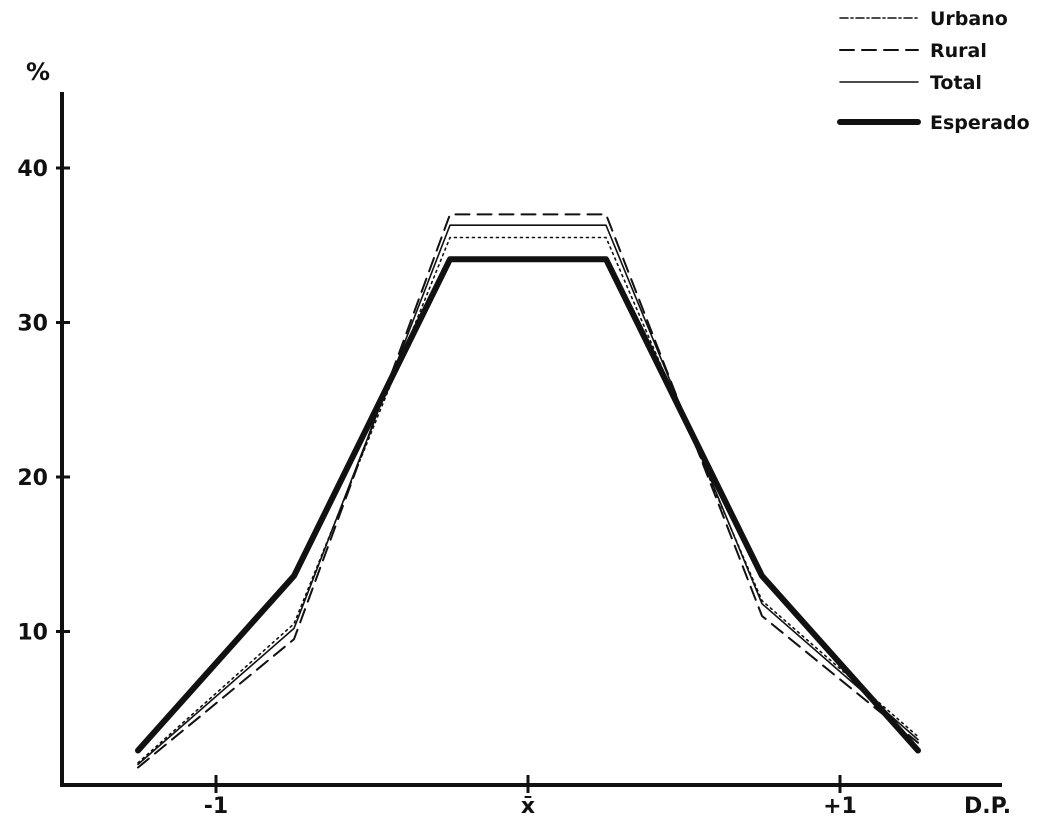 The image size is (1040, 828). I want to click on y-tick-label: 20, so click(32, 478).